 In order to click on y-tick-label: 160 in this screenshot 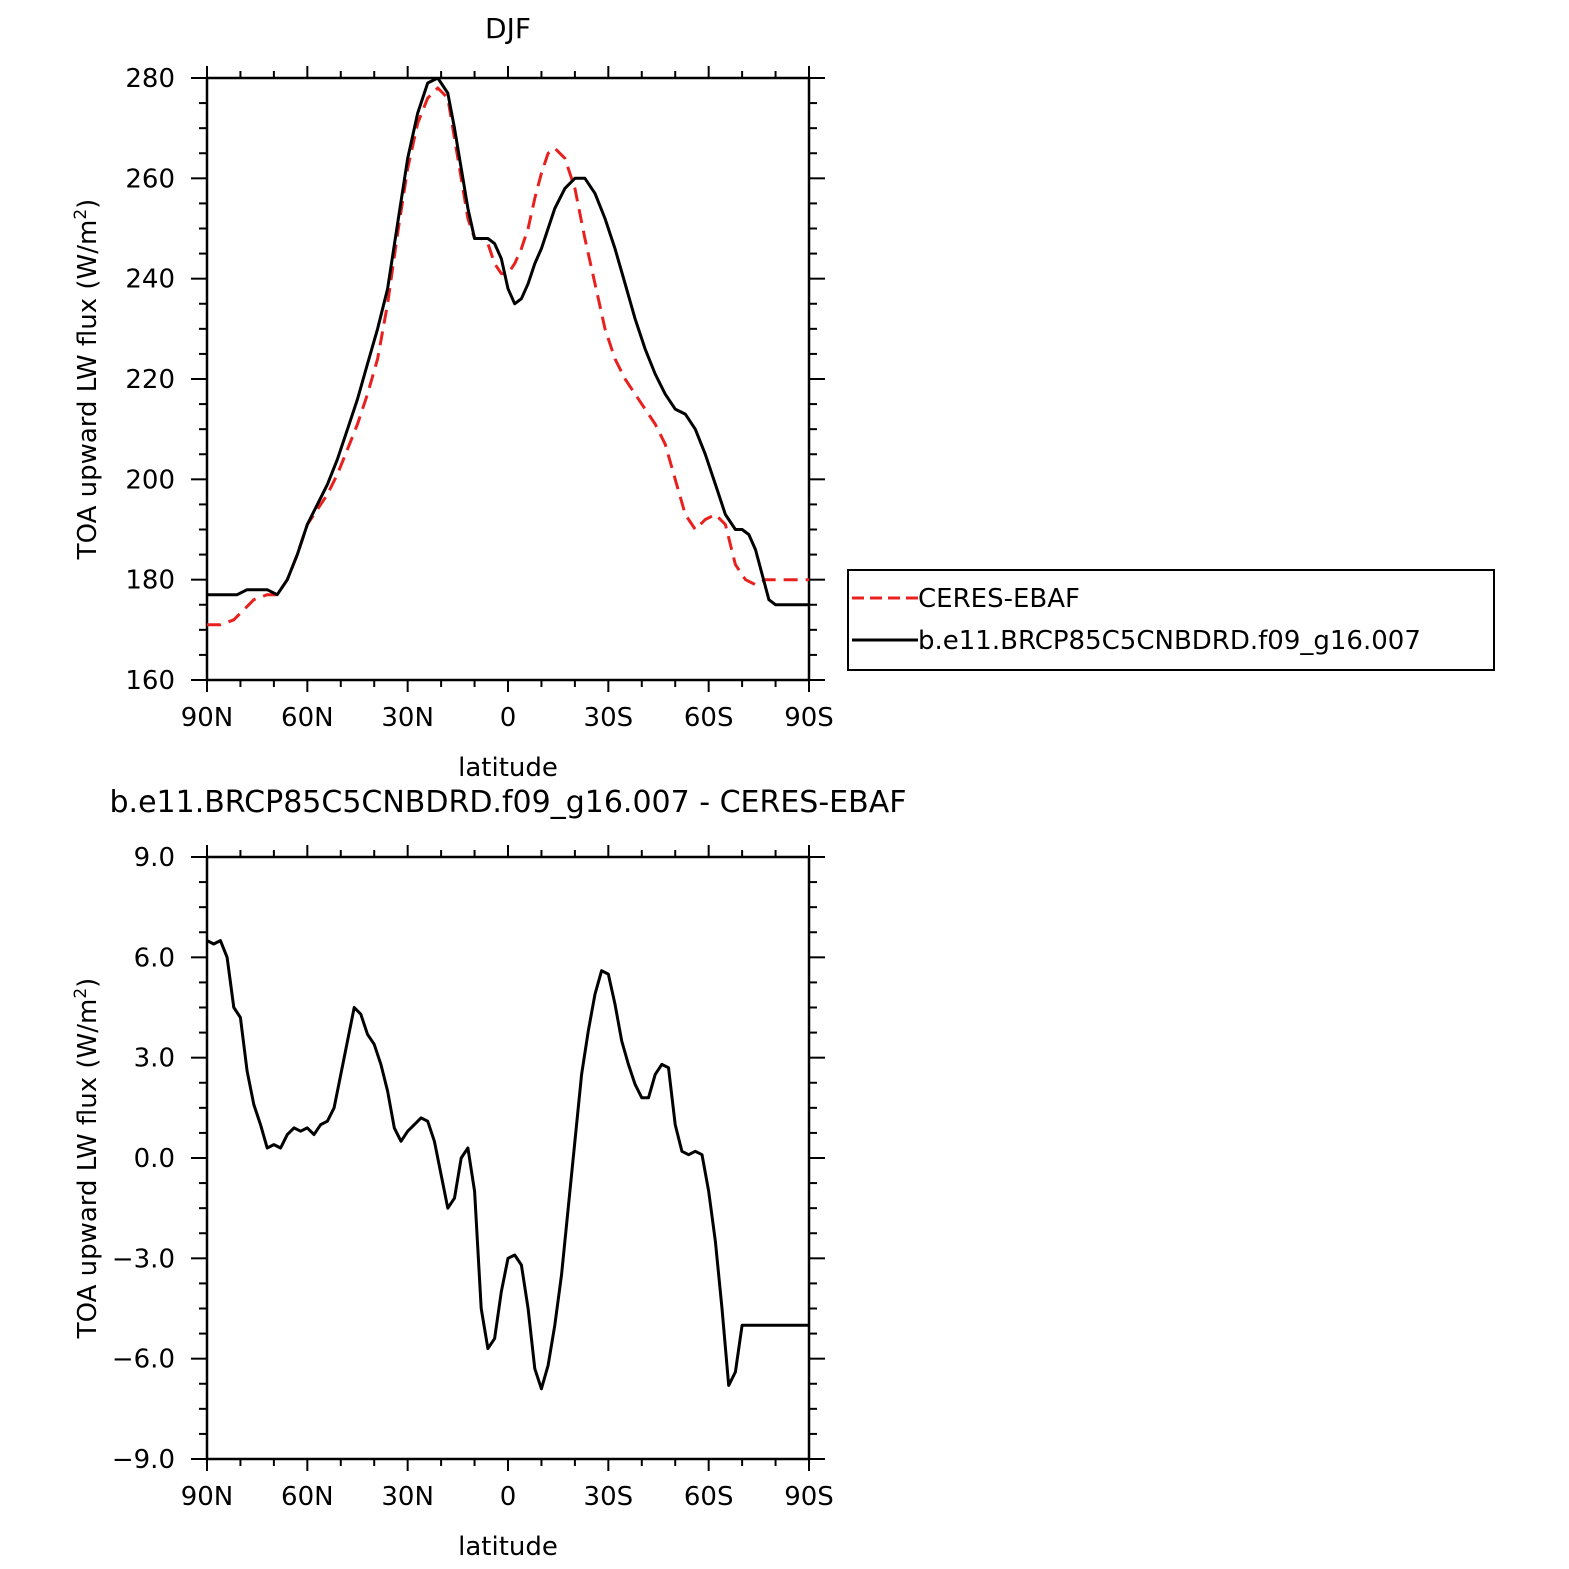, I will do `click(150, 681)`.